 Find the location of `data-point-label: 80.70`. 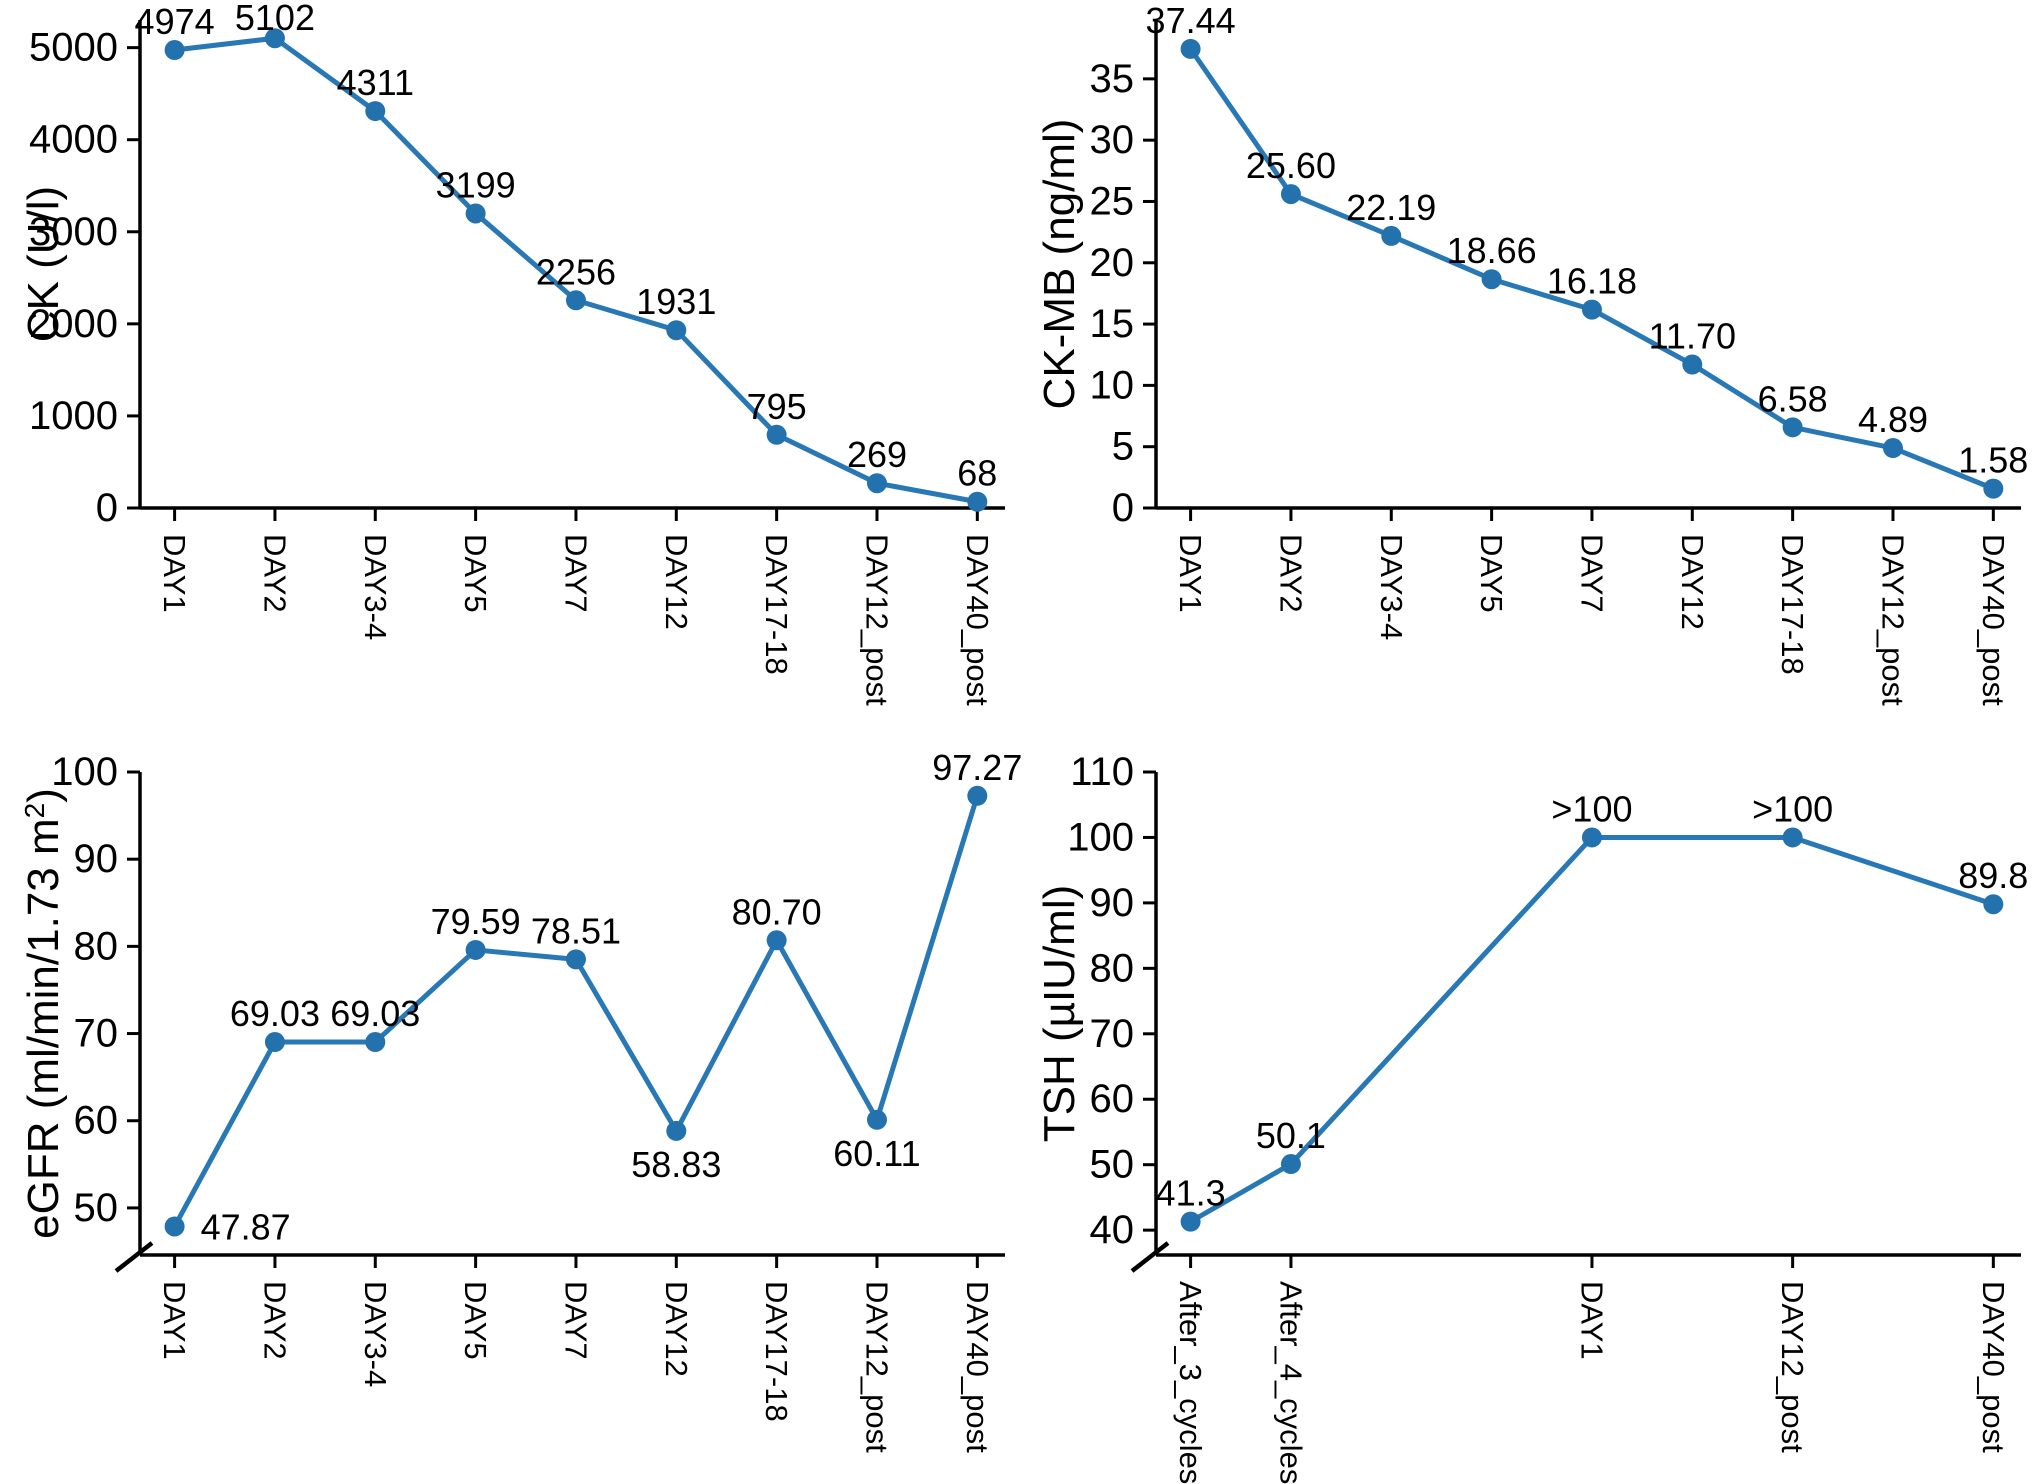

data-point-label: 80.70 is located at coordinates (777, 911).